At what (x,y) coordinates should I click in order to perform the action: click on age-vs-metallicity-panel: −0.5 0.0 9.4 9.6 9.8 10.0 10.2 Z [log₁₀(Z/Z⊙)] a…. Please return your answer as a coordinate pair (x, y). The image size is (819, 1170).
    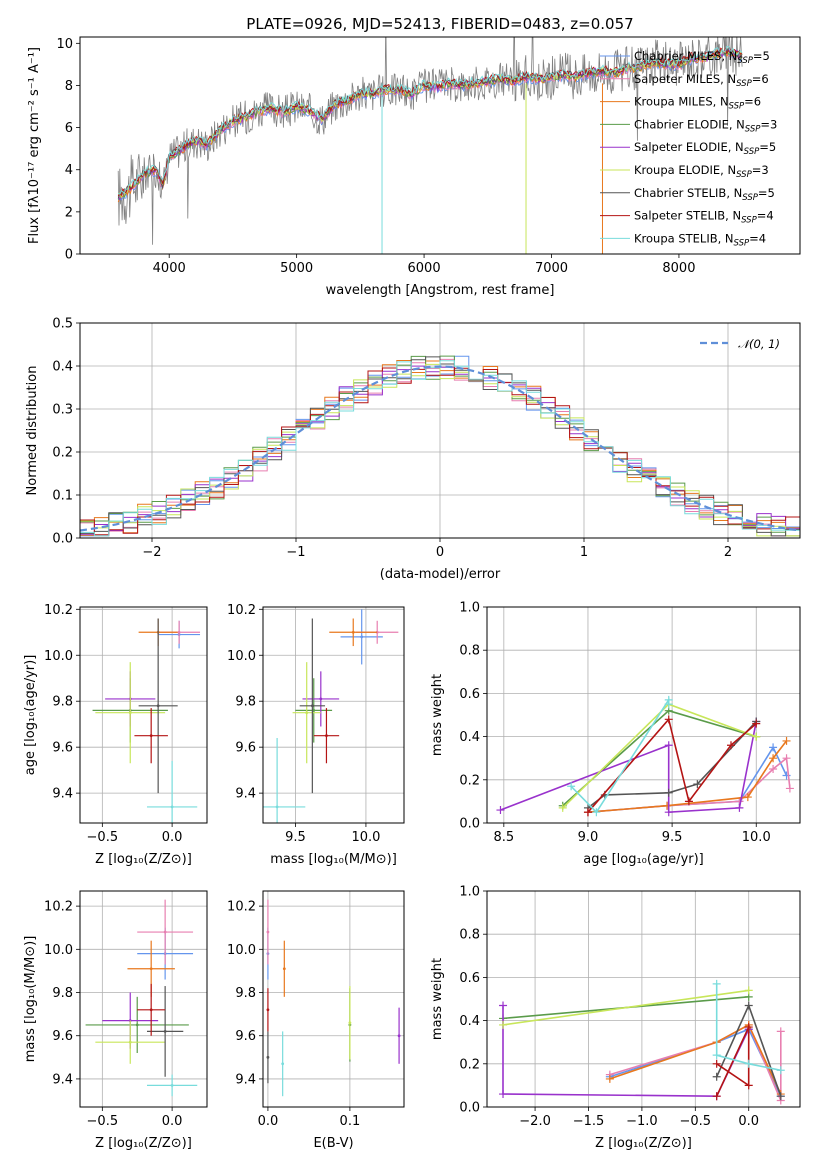
    Looking at the image, I should click on (115, 735).